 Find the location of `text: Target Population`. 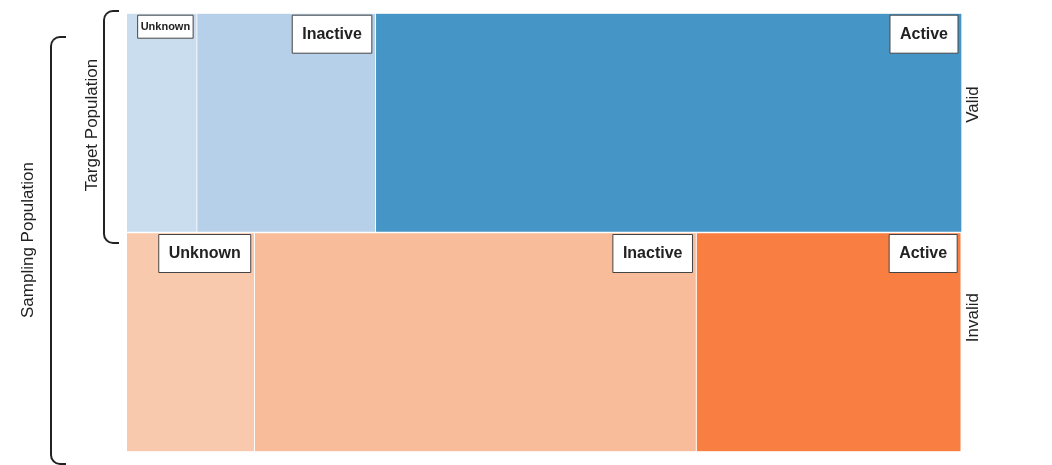

text: Target Population is located at coordinates (92, 125).